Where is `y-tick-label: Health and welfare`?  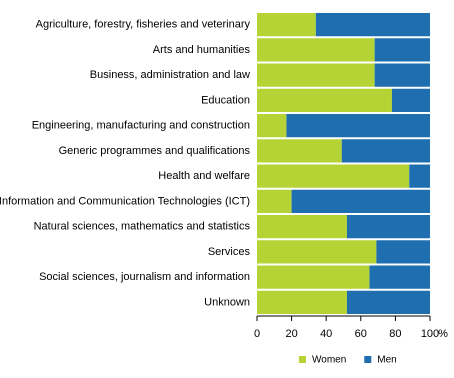
y-tick-label: Health and welfare is located at coordinates (204, 176).